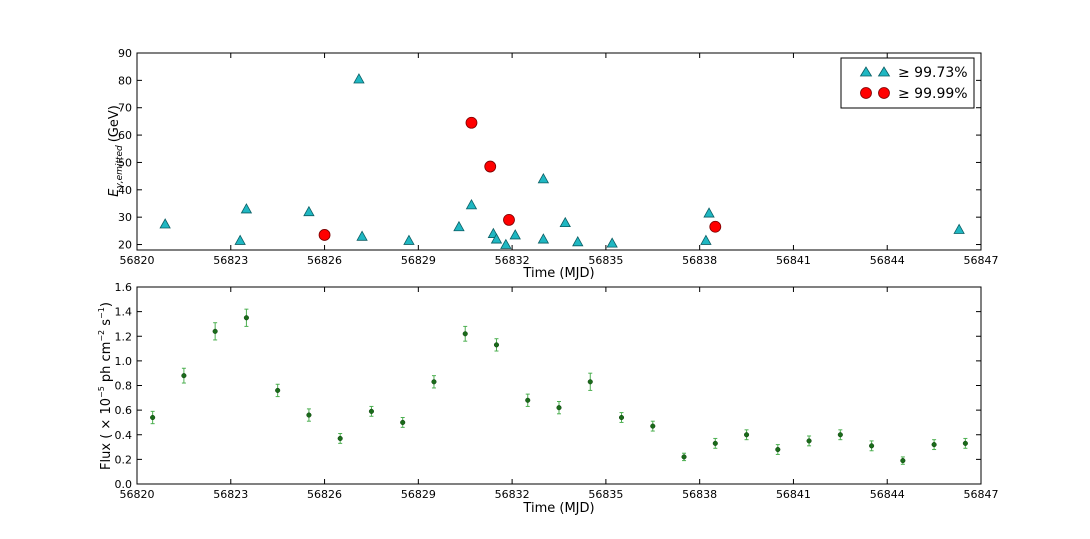  What do you see at coordinates (933, 73) in the screenshot?
I see `legend-label-99-73: ≥ 99.73%` at bounding box center [933, 73].